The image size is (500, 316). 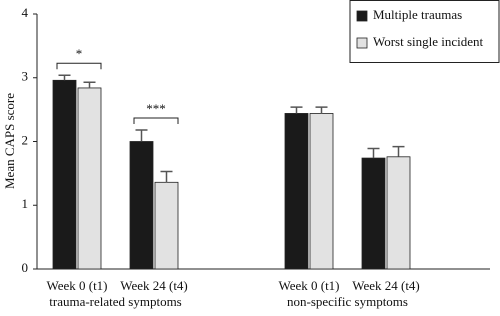 What do you see at coordinates (424, 31) in the screenshot?
I see `legend-box` at bounding box center [424, 31].